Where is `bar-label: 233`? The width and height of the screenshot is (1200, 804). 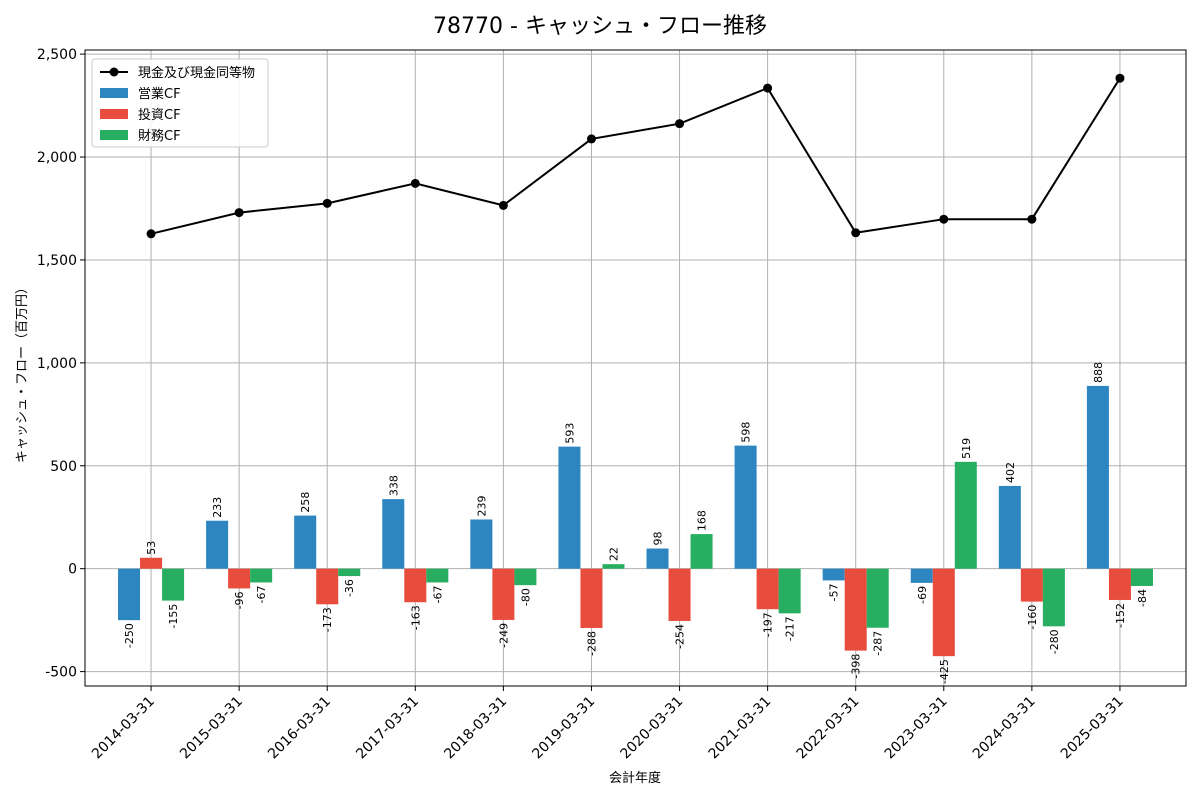
bar-label: 233 is located at coordinates (217, 507).